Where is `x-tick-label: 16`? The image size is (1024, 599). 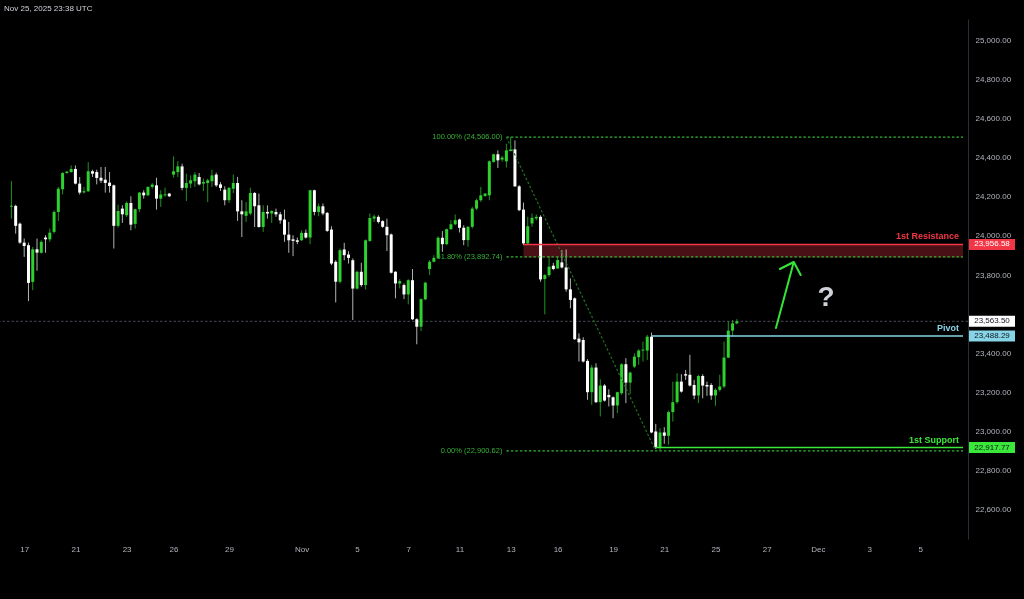
x-tick-label: 16 is located at coordinates (558, 549).